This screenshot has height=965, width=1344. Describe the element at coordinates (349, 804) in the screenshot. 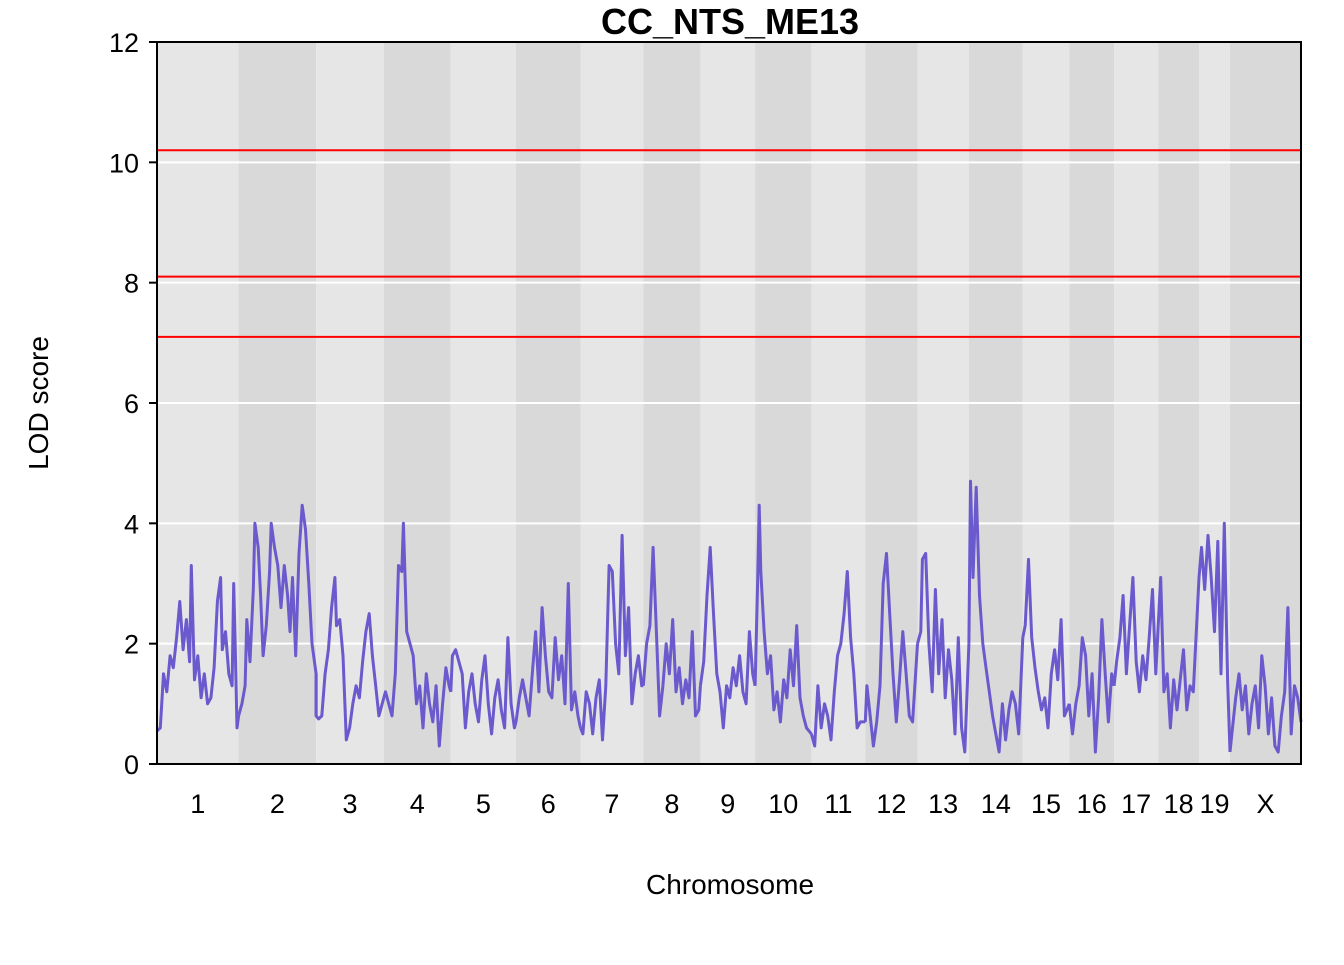

I see `x-tick-label: 3` at that location.